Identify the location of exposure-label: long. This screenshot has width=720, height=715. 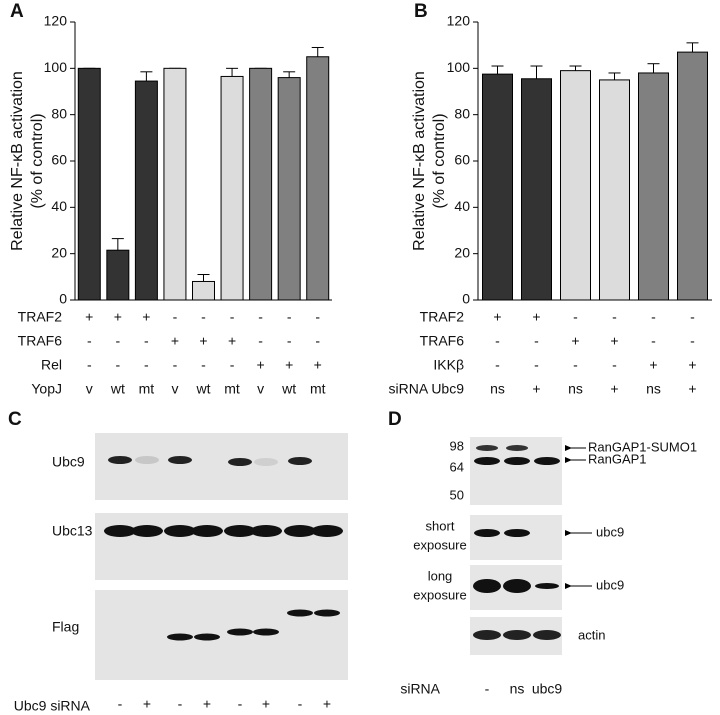
(440, 575).